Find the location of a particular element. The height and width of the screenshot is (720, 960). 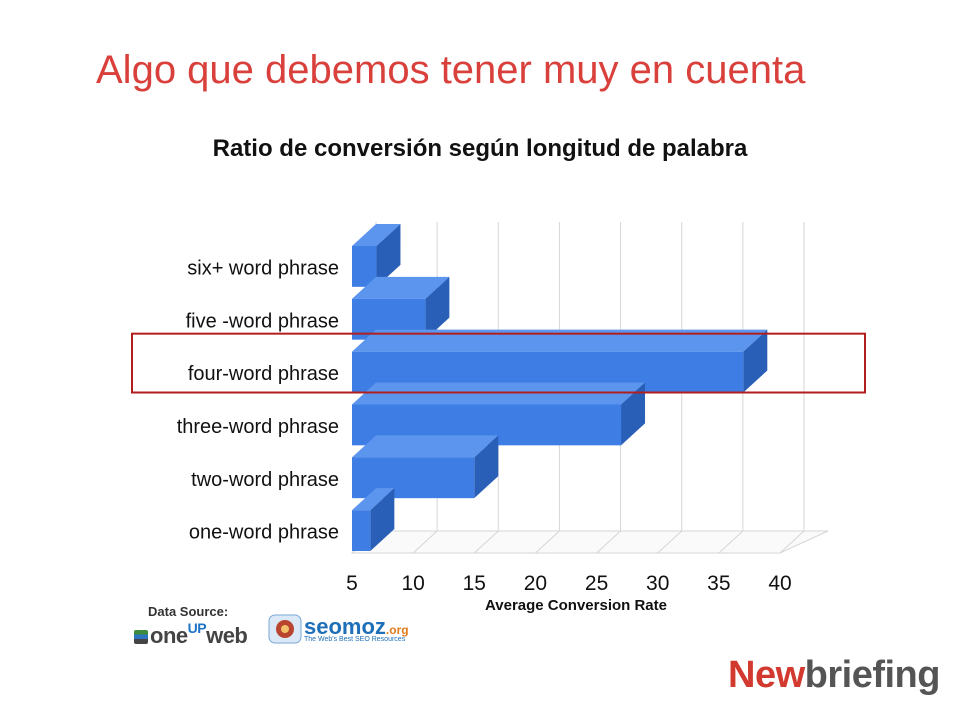

highlight-box is located at coordinates (498, 363).